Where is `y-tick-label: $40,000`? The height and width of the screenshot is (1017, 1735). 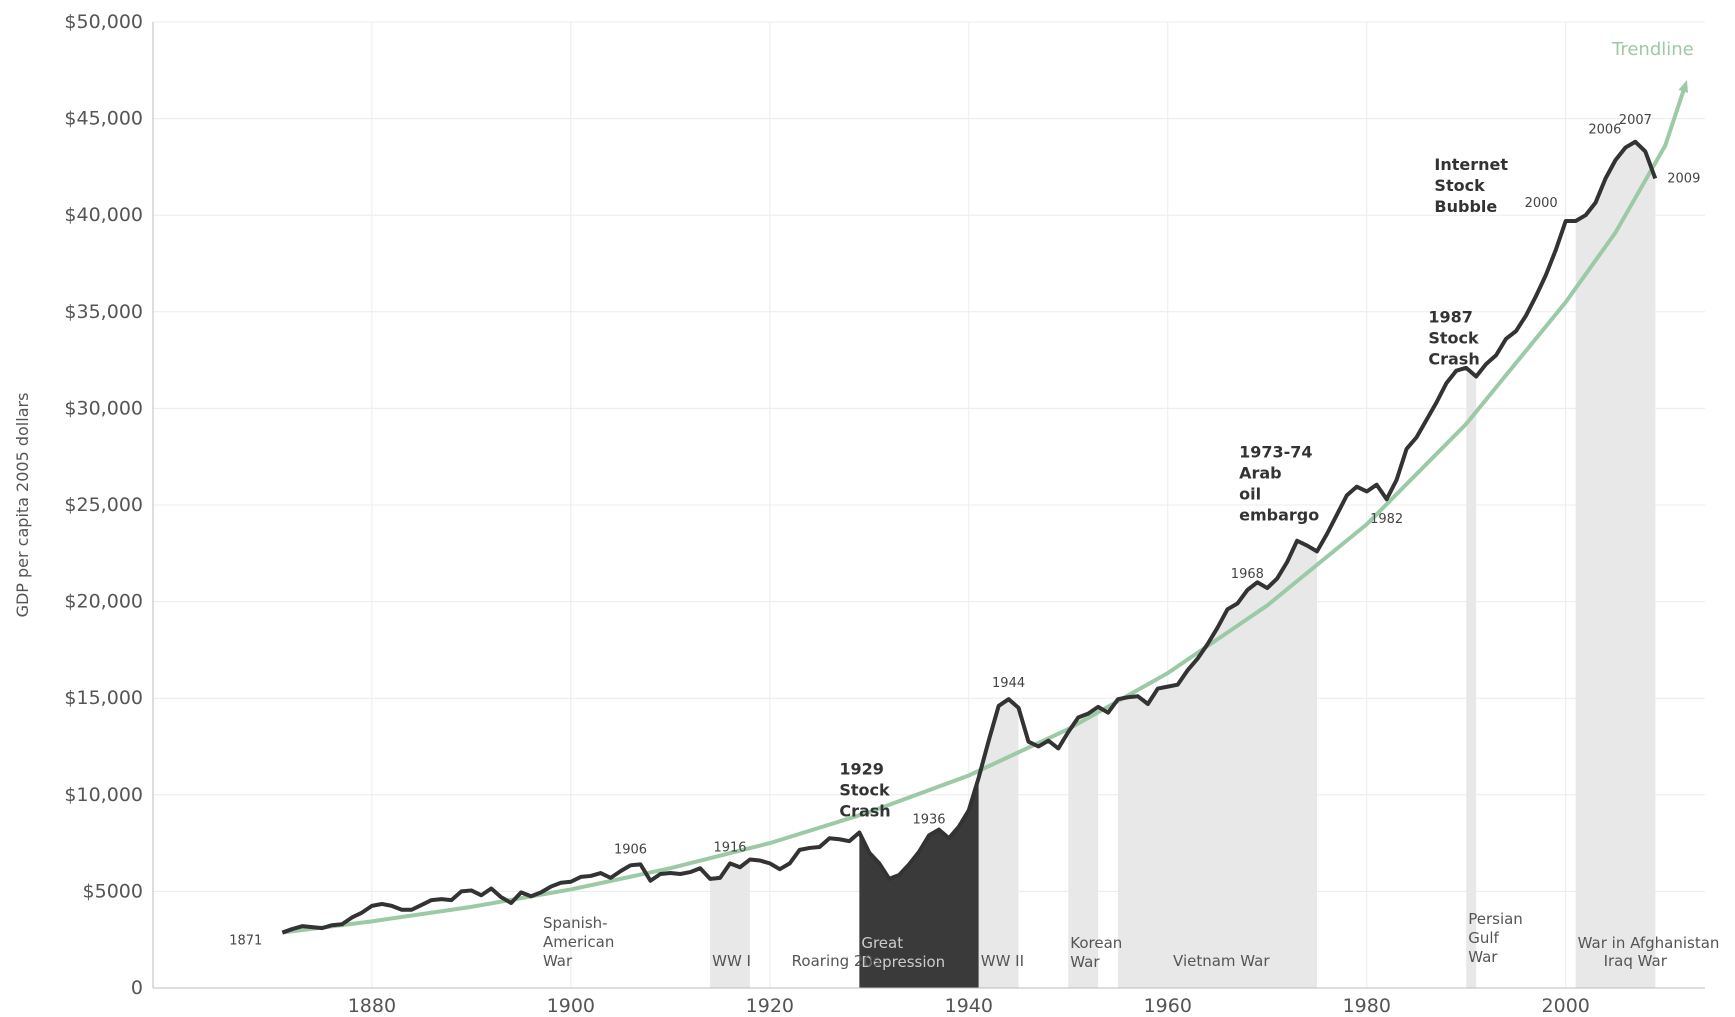 y-tick-label: $40,000 is located at coordinates (103, 215).